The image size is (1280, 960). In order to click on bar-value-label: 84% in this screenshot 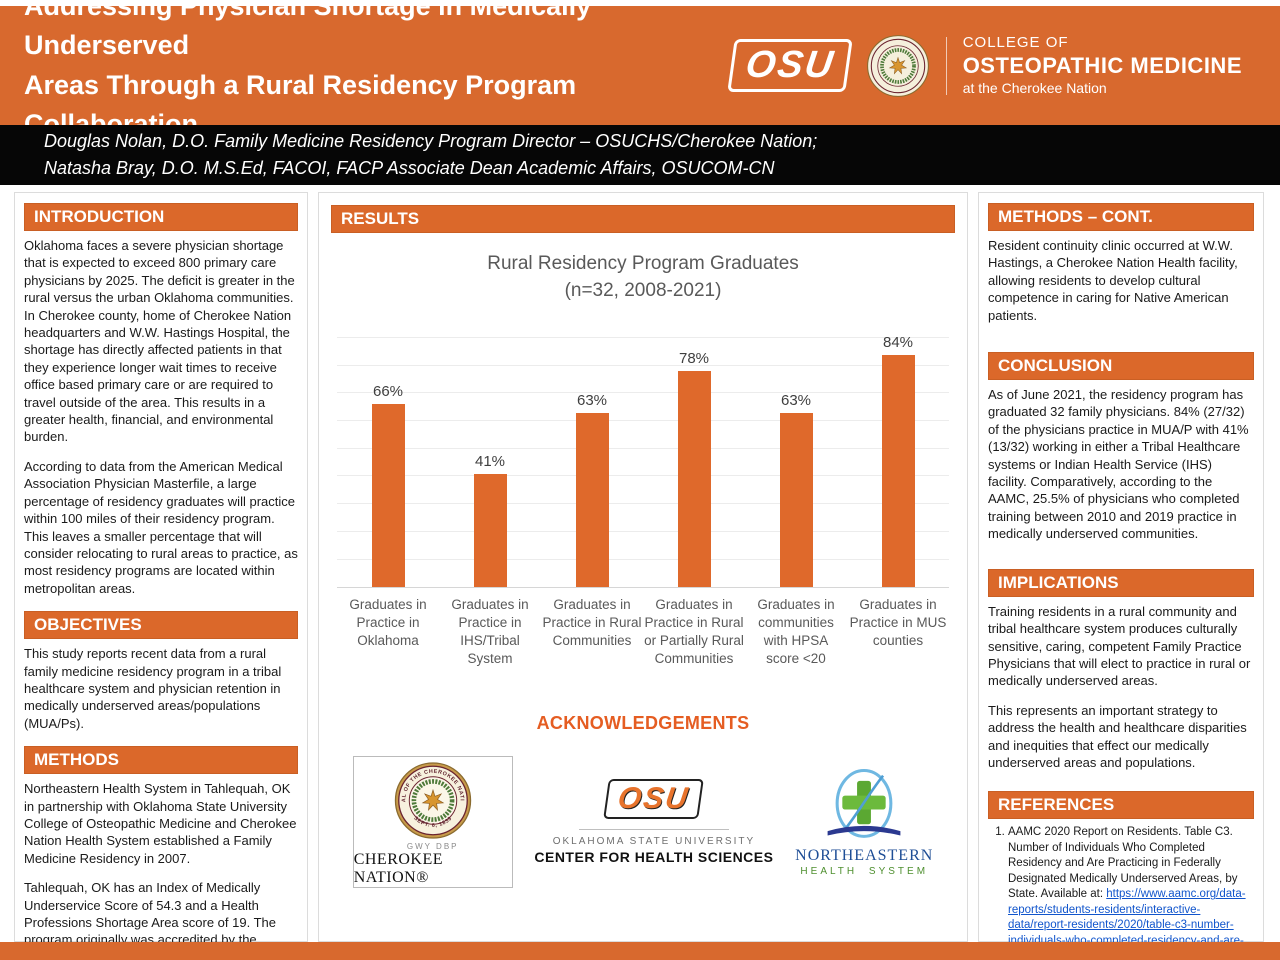, I will do `click(898, 342)`.